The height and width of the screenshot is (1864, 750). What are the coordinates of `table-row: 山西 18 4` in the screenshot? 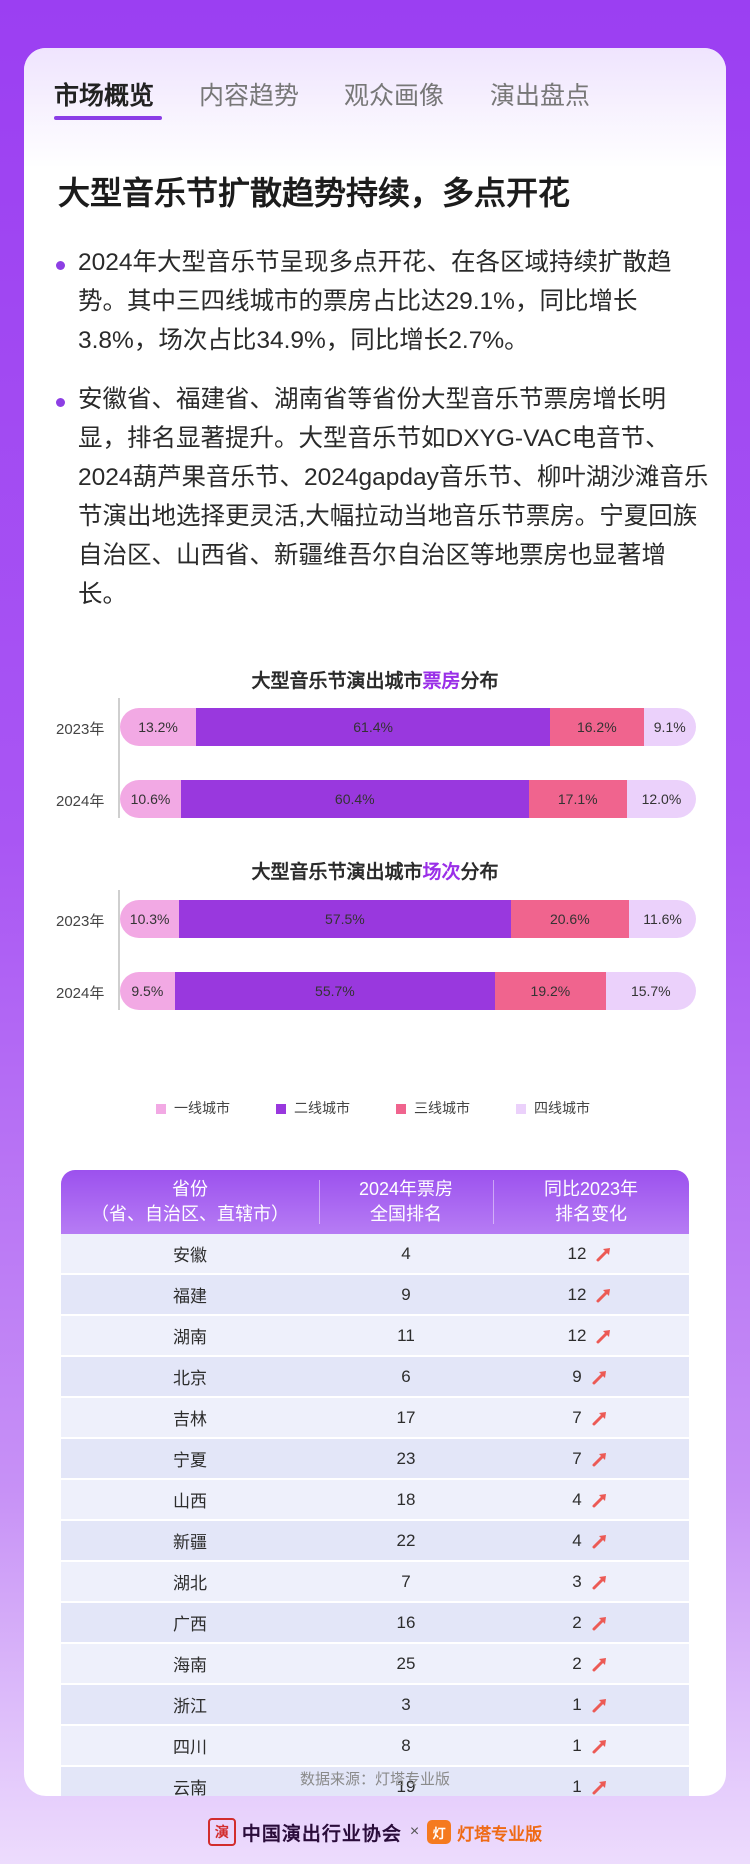 It's located at (375, 1500).